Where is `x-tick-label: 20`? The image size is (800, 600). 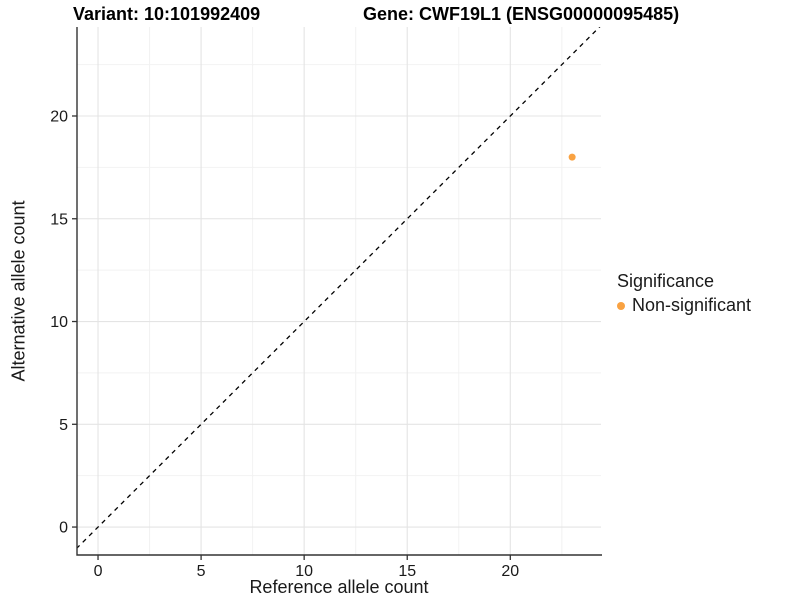
x-tick-label: 20 is located at coordinates (510, 571).